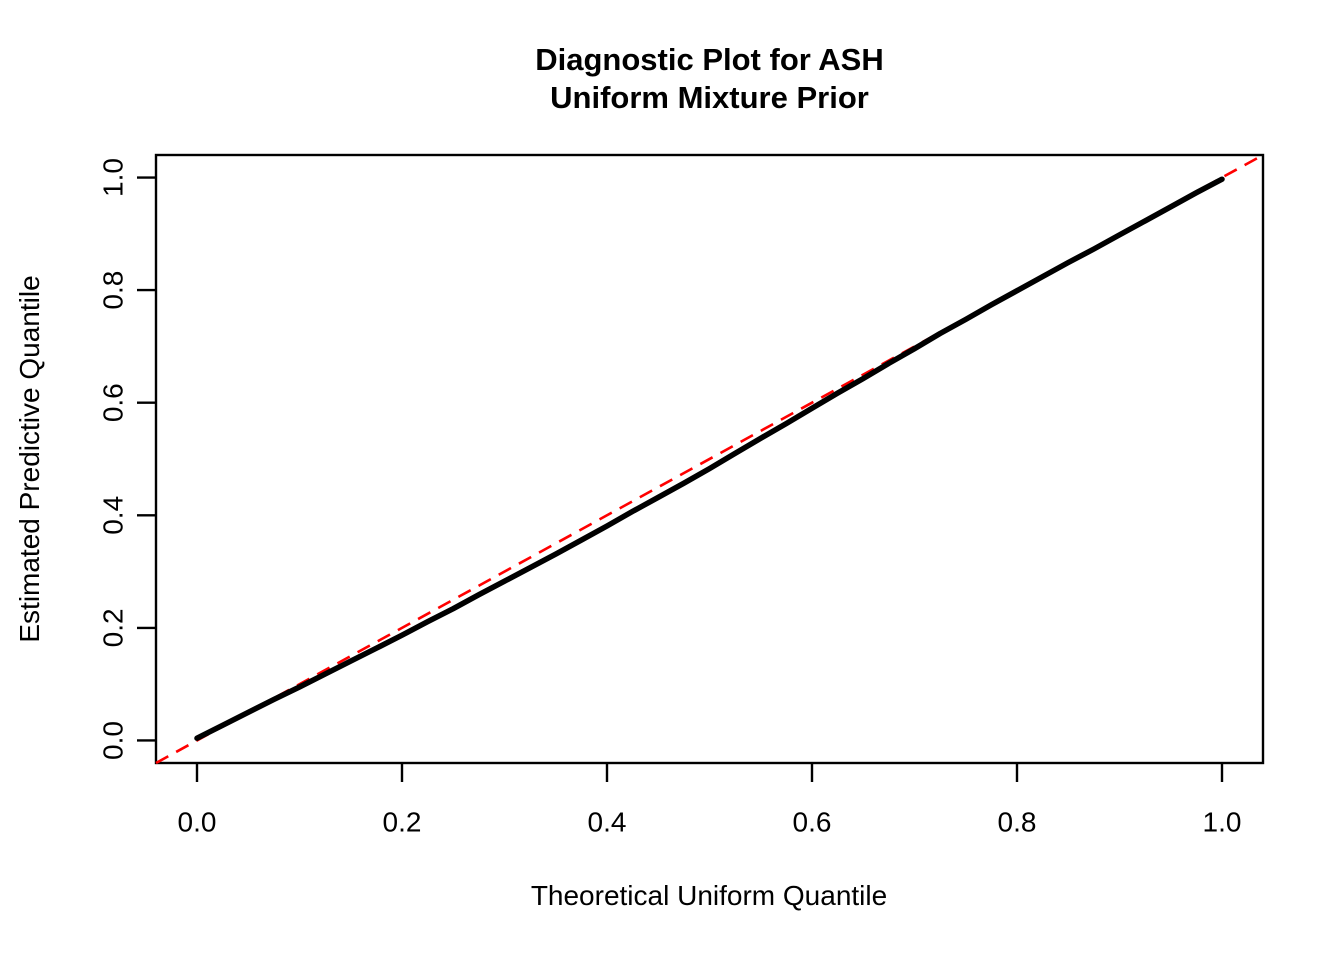 The width and height of the screenshot is (1344, 960). I want to click on x-axis-tick-label: 0.8, so click(1017, 822).